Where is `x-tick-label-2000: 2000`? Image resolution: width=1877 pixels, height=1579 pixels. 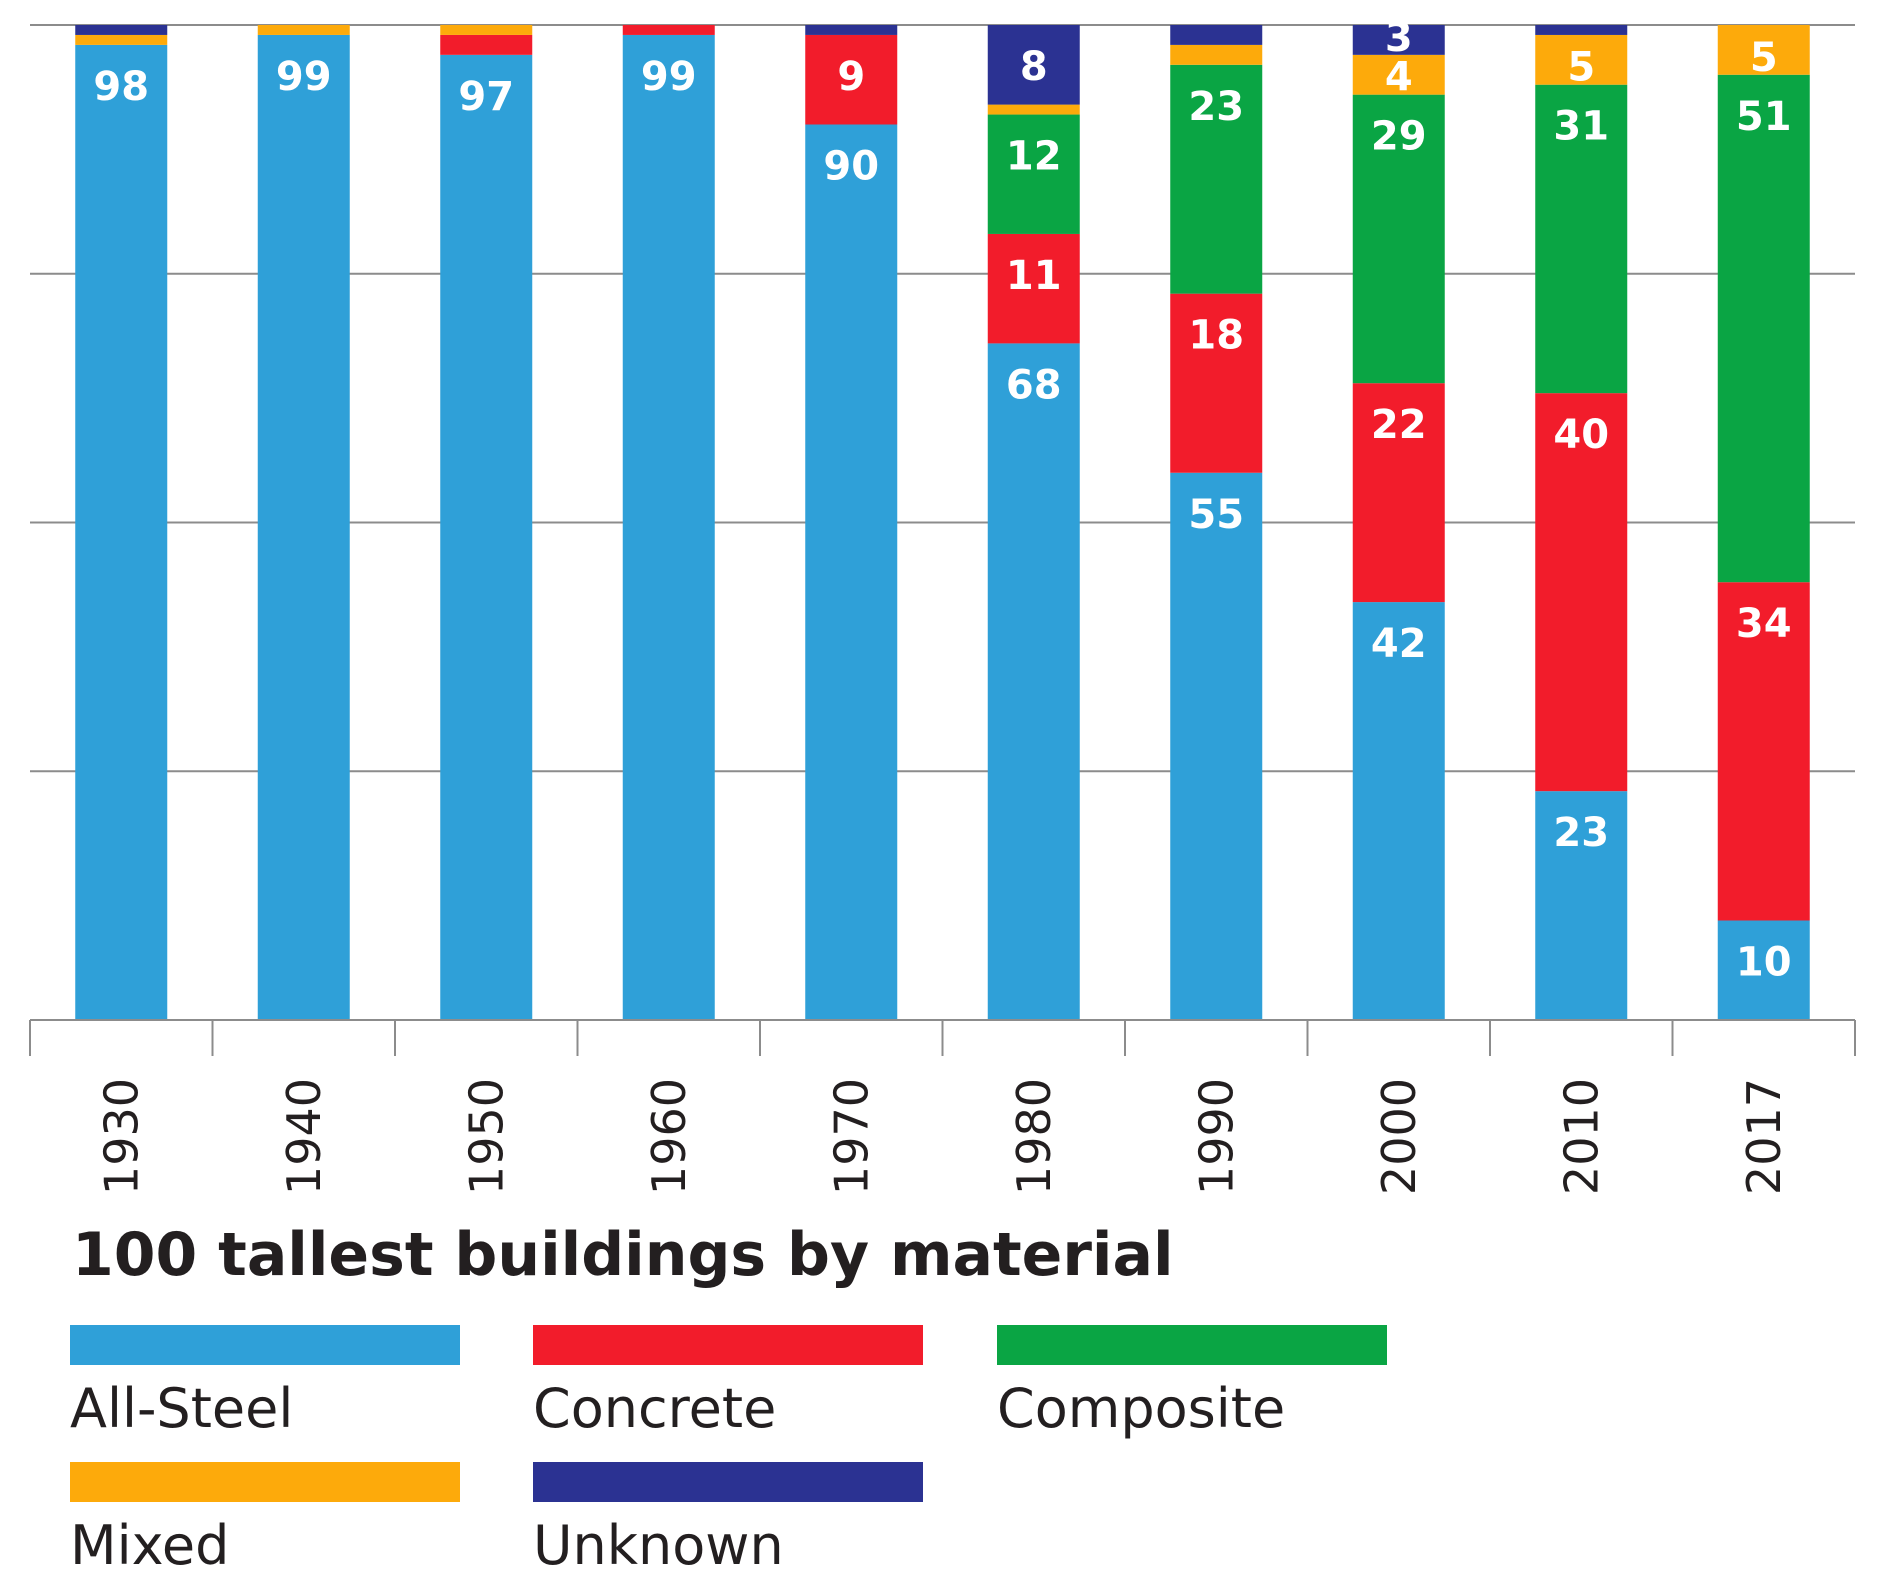 x-tick-label-2000: 2000 is located at coordinates (1399, 1136).